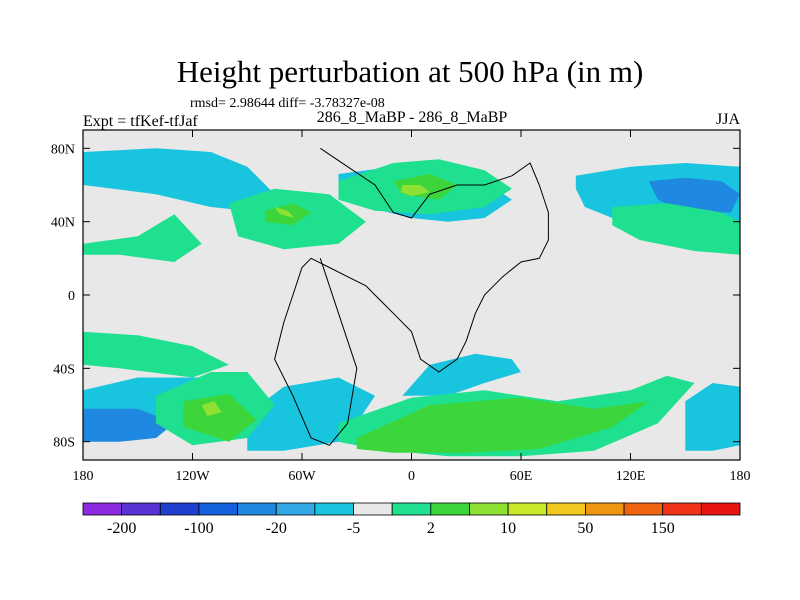  Describe the element at coordinates (192, 476) in the screenshot. I see `x-tick-label-1: 120W` at that location.